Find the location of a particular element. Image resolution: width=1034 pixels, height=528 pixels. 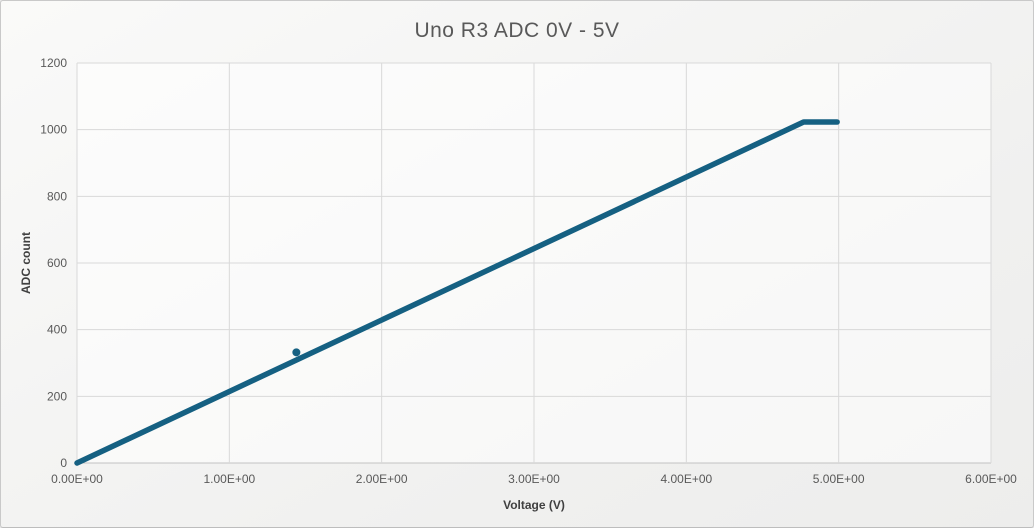

x-tick-label: 6.00E+00 is located at coordinates (991, 479).